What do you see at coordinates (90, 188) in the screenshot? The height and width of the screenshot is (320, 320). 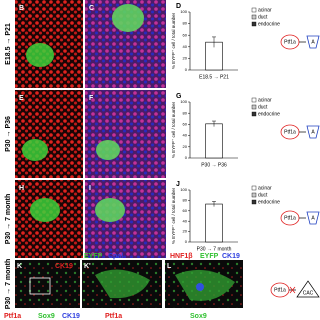 I see `panel-letter: I` at bounding box center [90, 188].